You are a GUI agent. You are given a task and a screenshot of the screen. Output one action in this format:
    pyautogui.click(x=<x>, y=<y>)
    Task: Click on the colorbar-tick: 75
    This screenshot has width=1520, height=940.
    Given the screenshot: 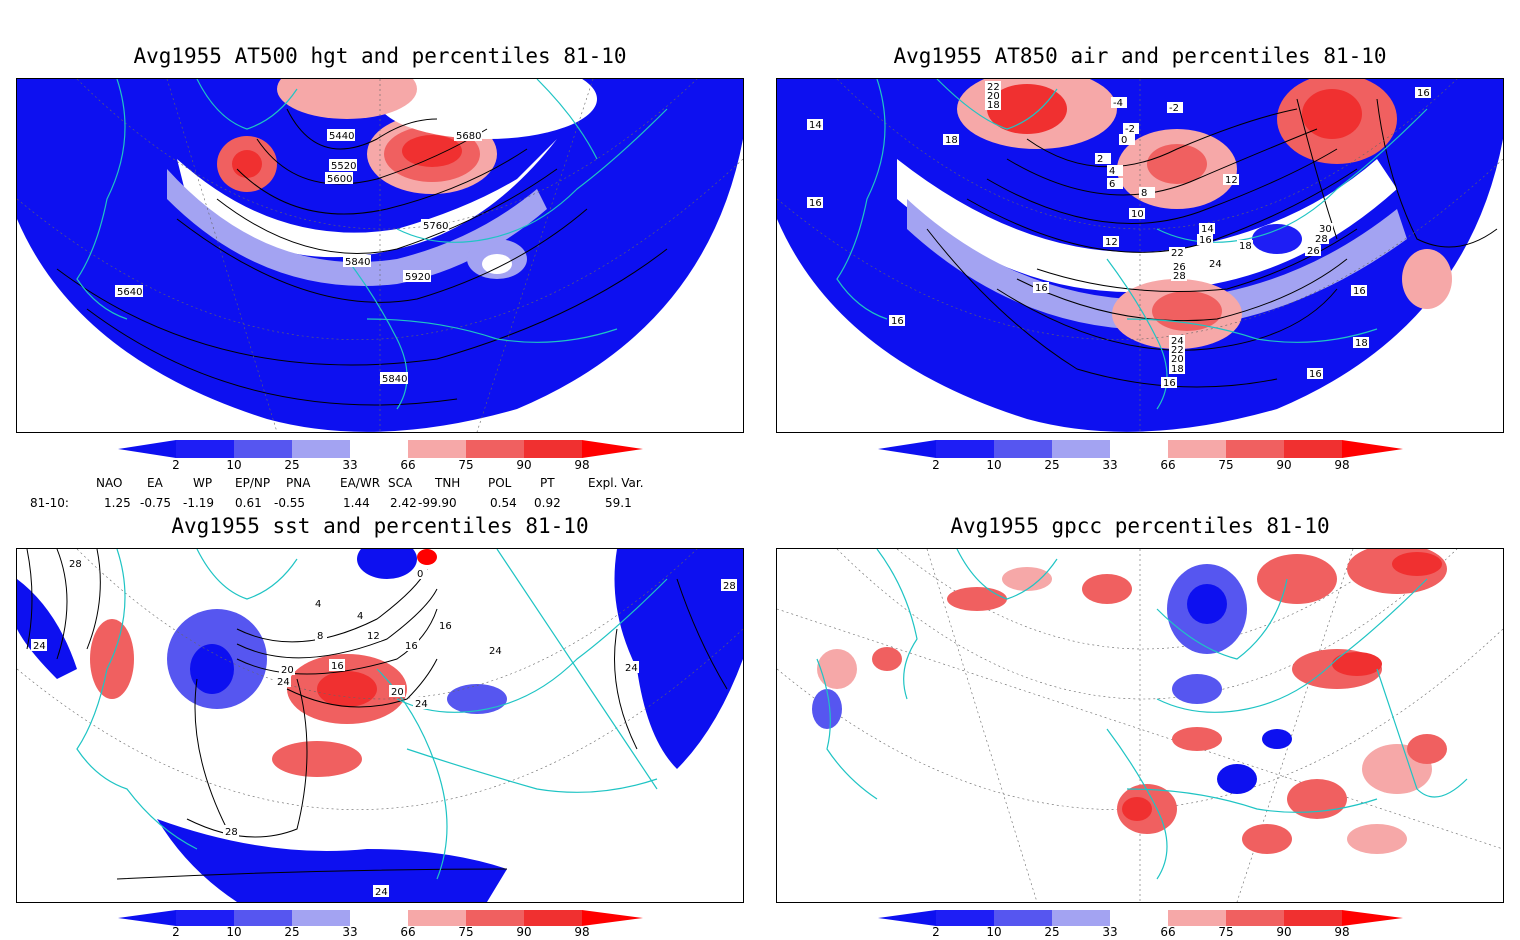 What is the action you would take?
    pyautogui.click(x=1226, y=465)
    